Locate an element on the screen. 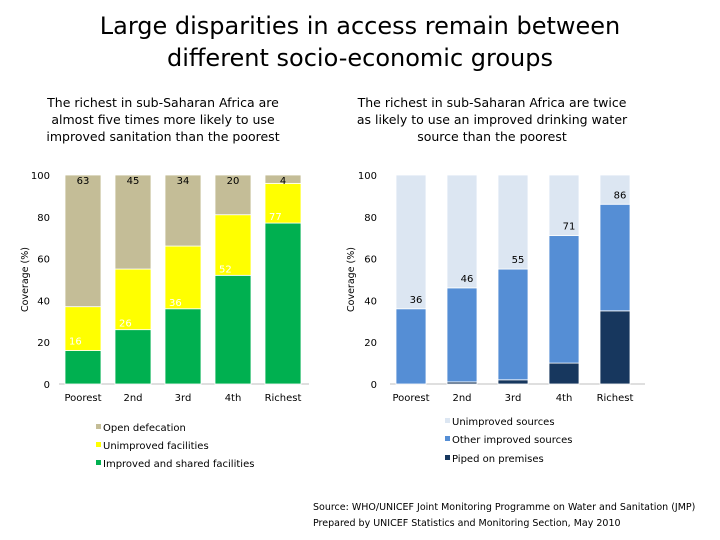 The width and height of the screenshot is (720, 540). water-bar-piped-on-premises-richest is located at coordinates (615, 347).